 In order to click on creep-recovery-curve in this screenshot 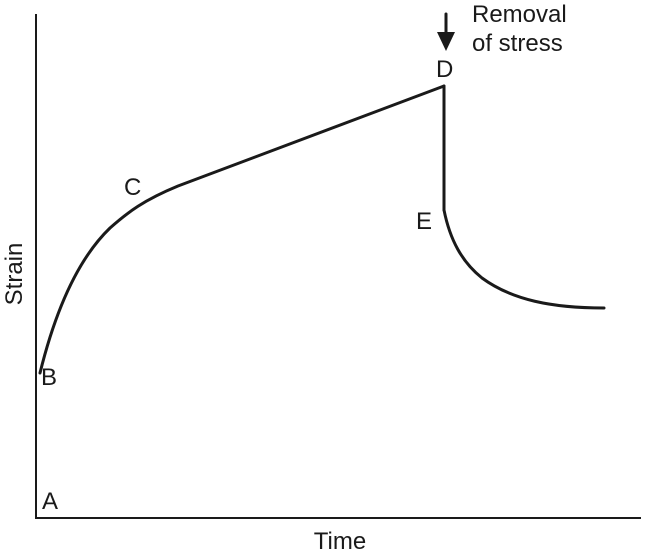, I will do `click(524, 259)`.